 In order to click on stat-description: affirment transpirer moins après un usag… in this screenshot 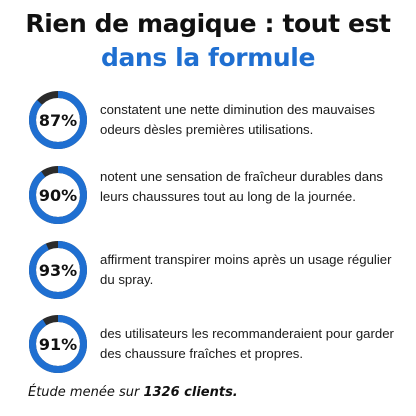, I will do `click(246, 269)`.